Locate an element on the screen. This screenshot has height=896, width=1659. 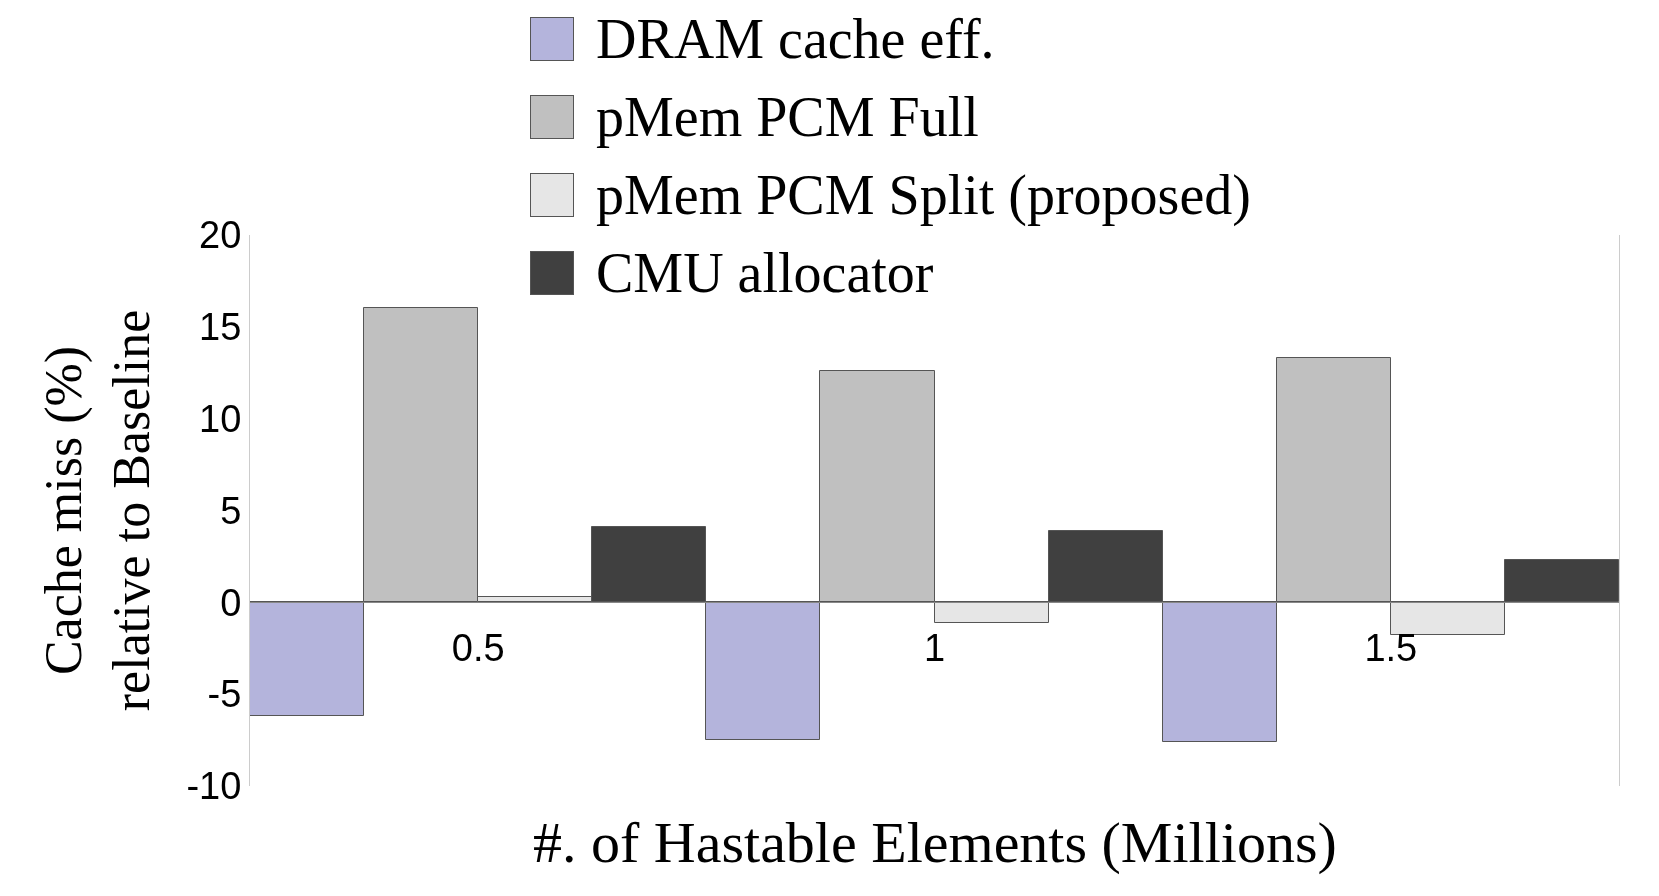
y-tick-label: 5 is located at coordinates (231, 510).